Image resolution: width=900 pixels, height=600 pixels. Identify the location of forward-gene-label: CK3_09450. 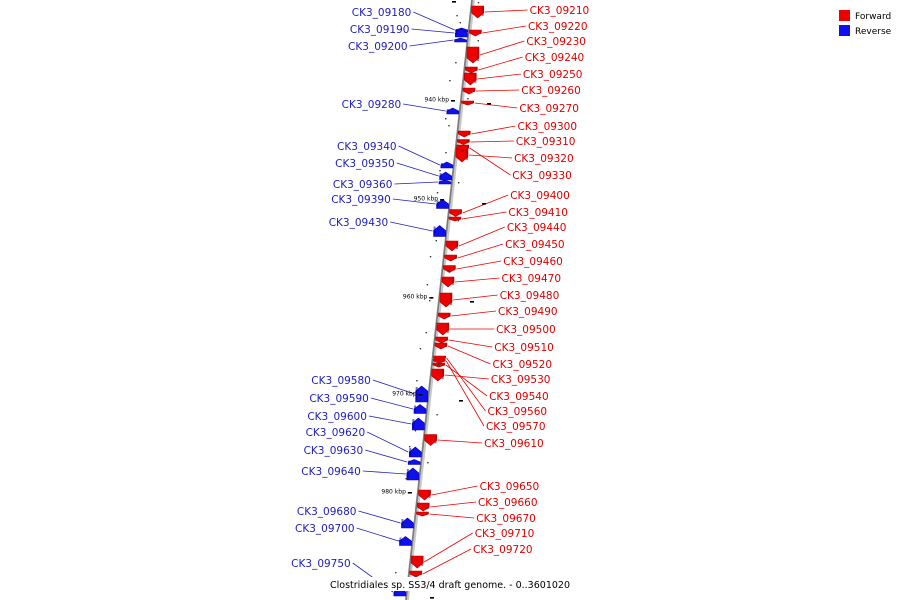
(535, 245).